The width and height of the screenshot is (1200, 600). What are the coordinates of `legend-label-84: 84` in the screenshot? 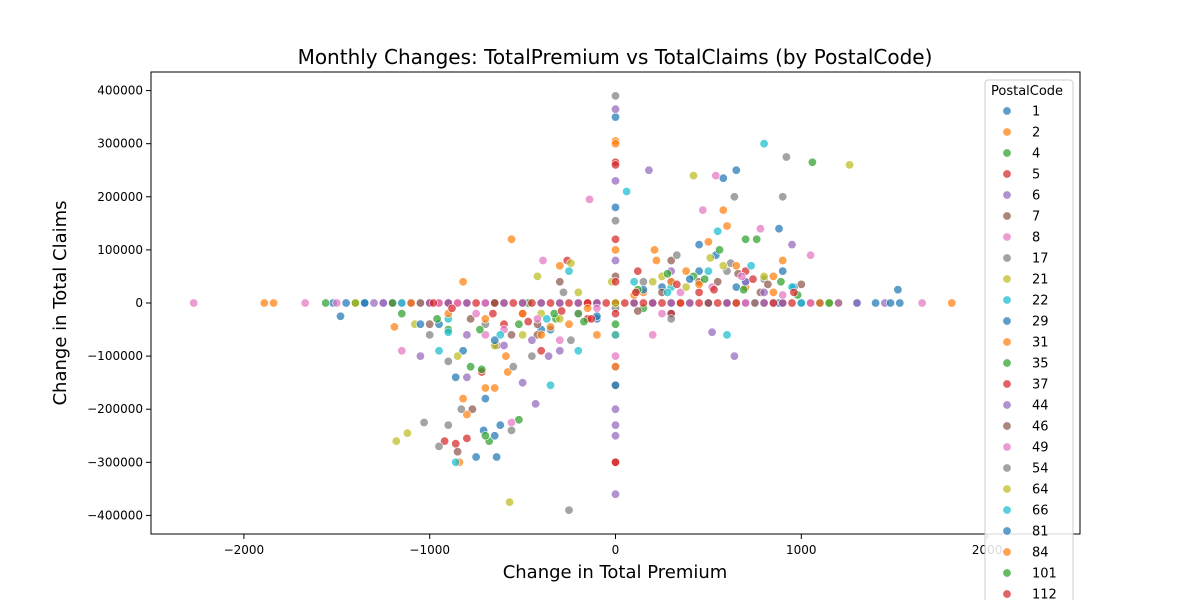 It's located at (1040, 553).